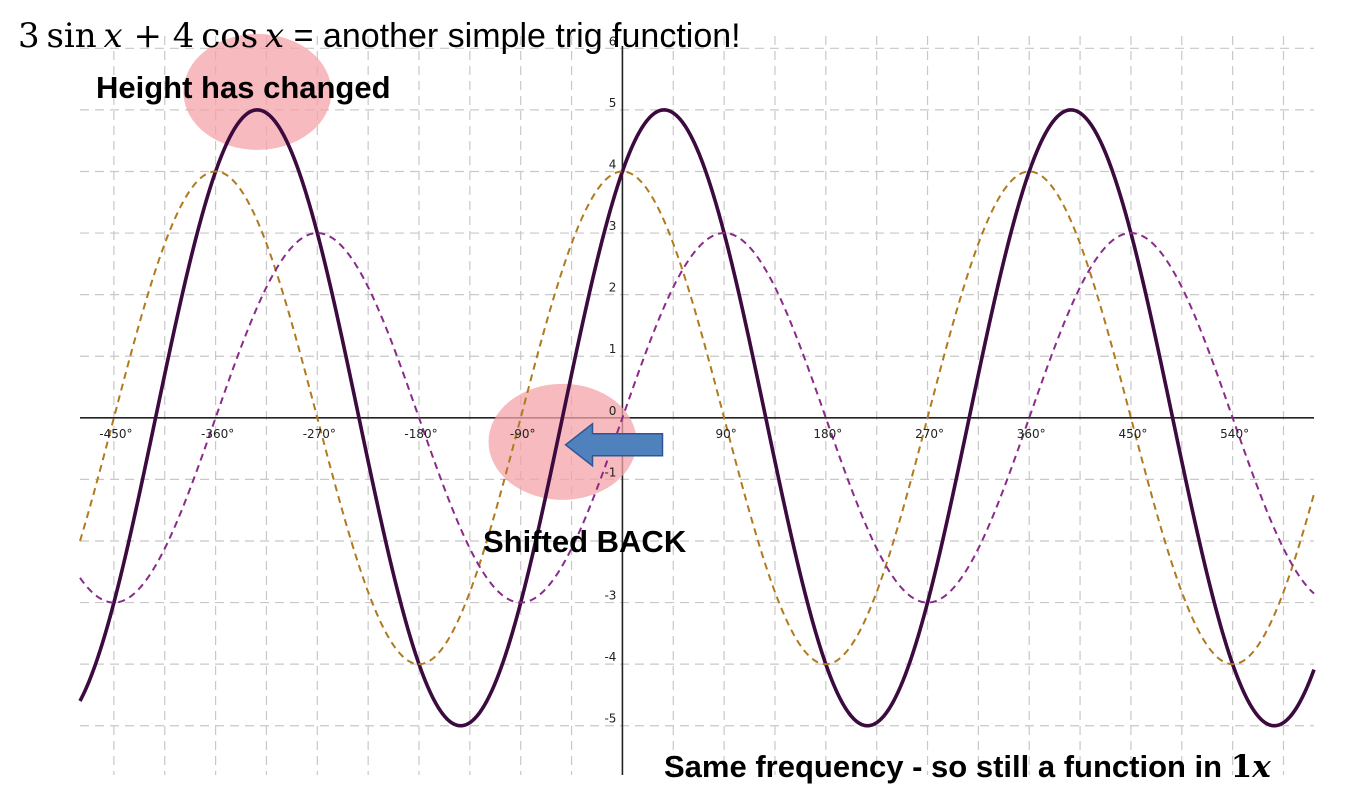  I want to click on x-tick-label: -450°, so click(115, 434).